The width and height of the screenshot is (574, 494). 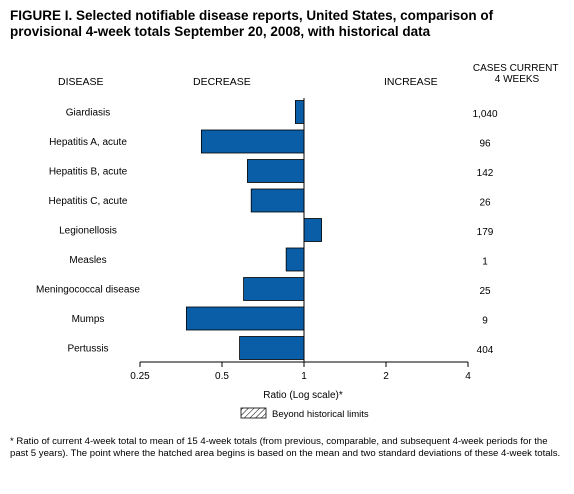 What do you see at coordinates (485, 291) in the screenshot?
I see `cases-value: 25` at bounding box center [485, 291].